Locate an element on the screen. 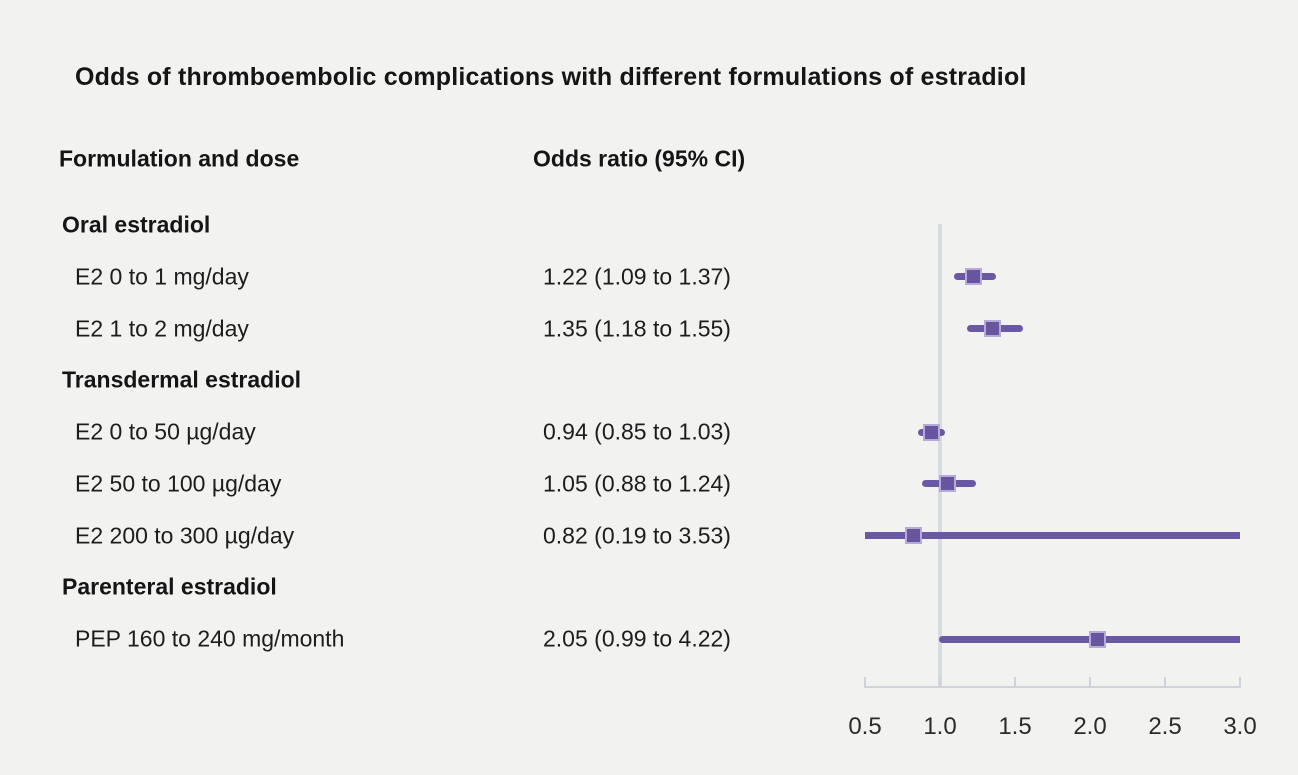  row-label: PEP 160 to 240 mg/month is located at coordinates (210, 638).